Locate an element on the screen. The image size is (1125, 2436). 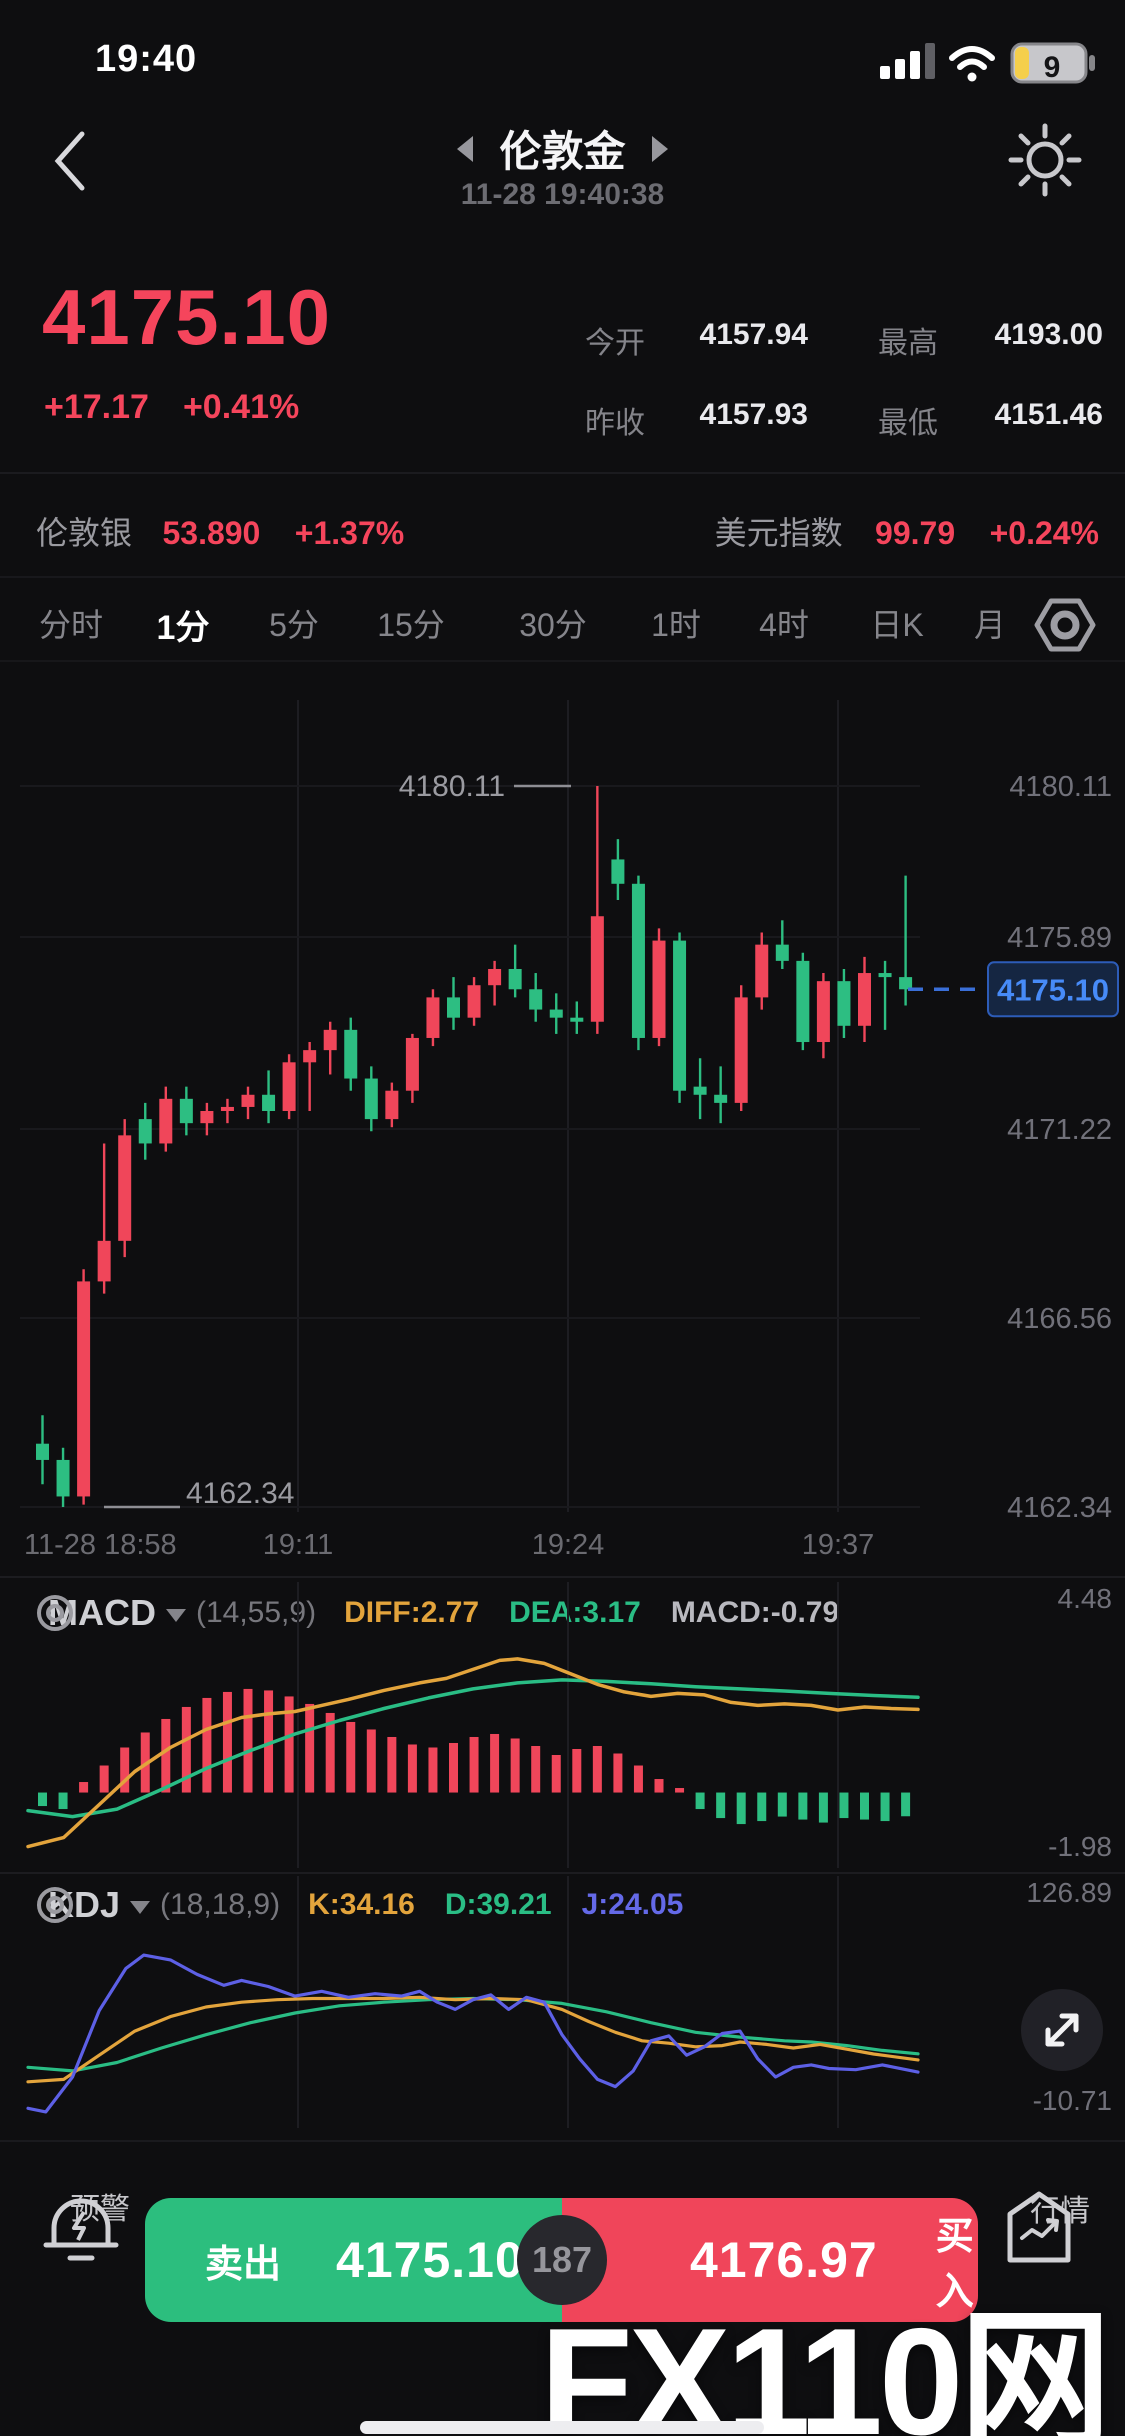
low-annotation: 4162.34 is located at coordinates (240, 1493).